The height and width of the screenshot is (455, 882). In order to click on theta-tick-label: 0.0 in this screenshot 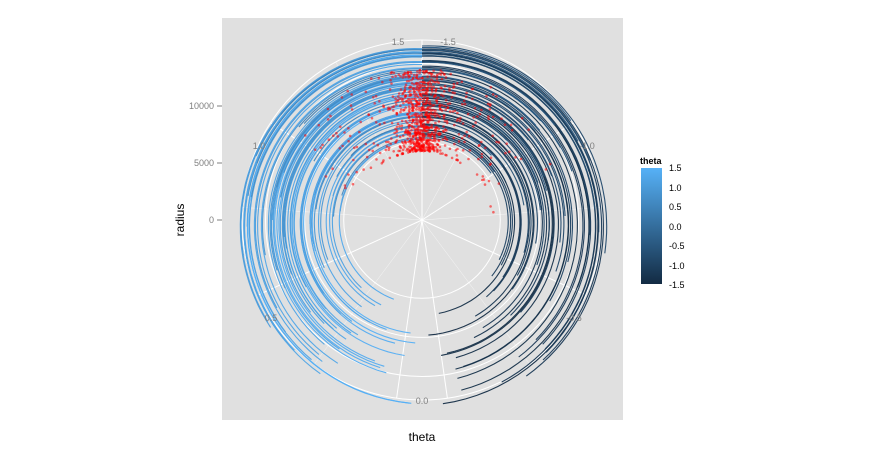, I will do `click(422, 401)`.